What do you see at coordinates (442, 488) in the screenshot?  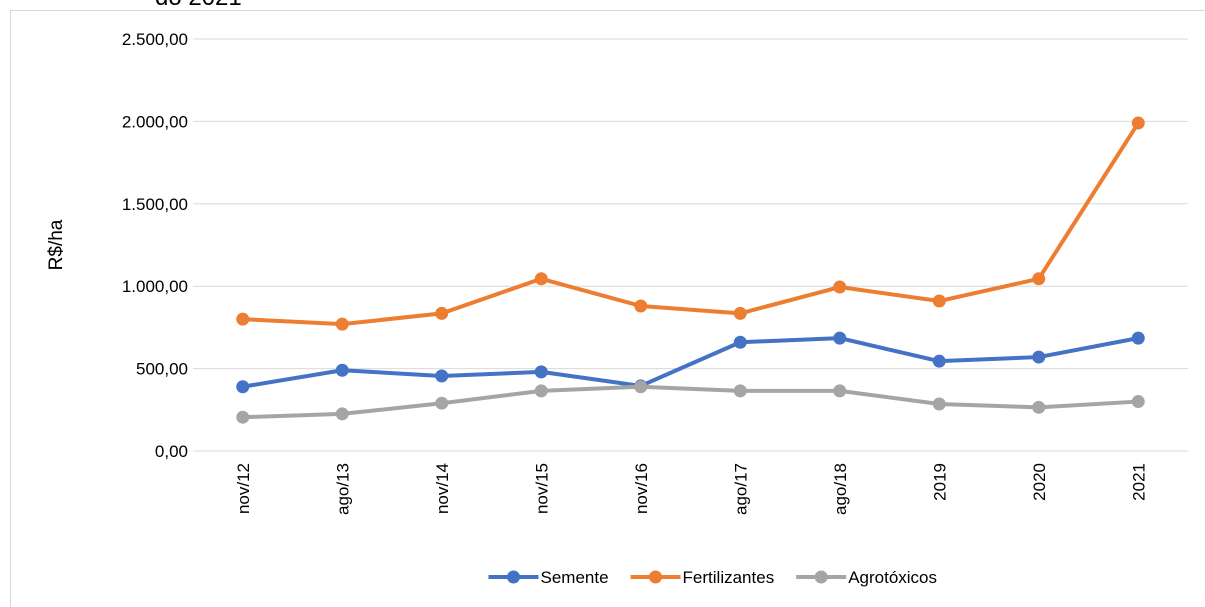 I see `x-tick-label: nov/14` at bounding box center [442, 488].